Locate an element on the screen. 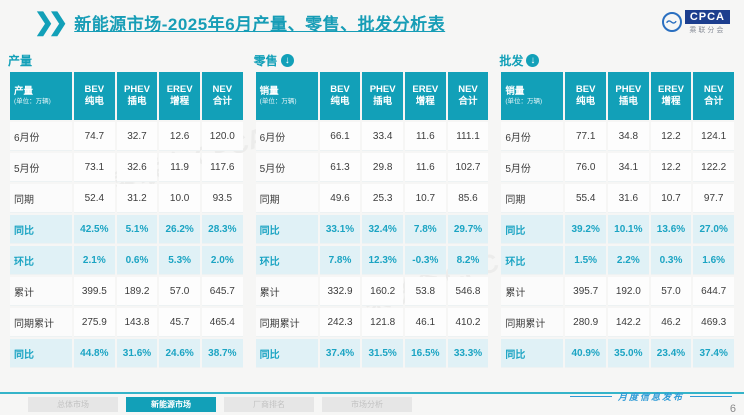 The width and height of the screenshot is (744, 415). cell-value: 77.1 is located at coordinates (585, 136).